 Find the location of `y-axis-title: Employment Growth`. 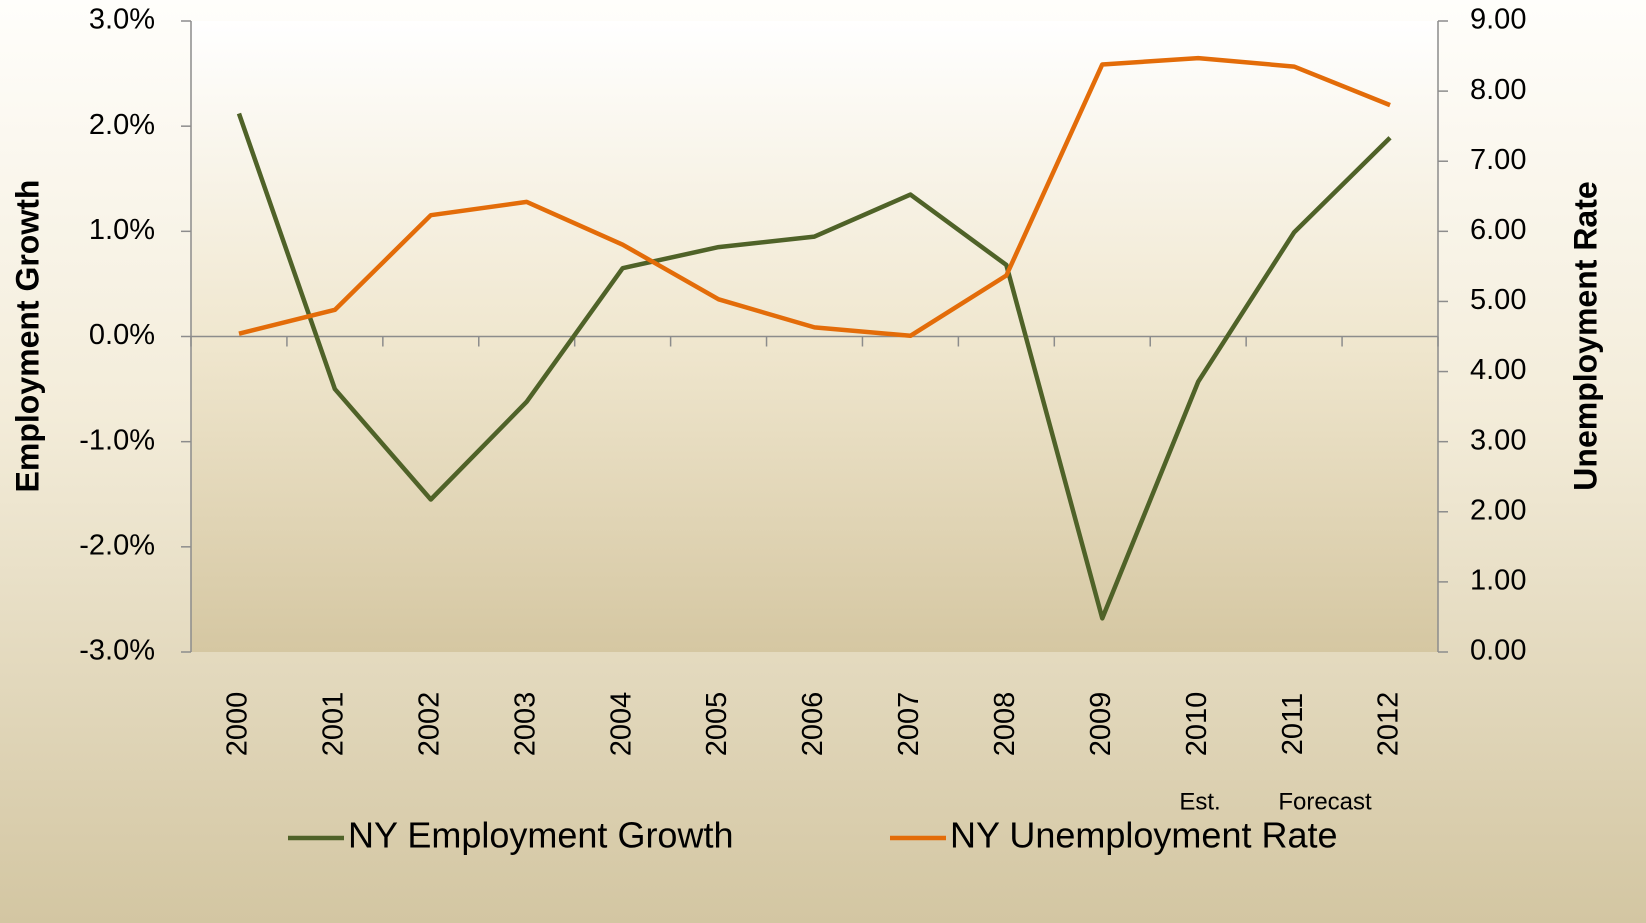

y-axis-title: Employment Growth is located at coordinates (27, 336).